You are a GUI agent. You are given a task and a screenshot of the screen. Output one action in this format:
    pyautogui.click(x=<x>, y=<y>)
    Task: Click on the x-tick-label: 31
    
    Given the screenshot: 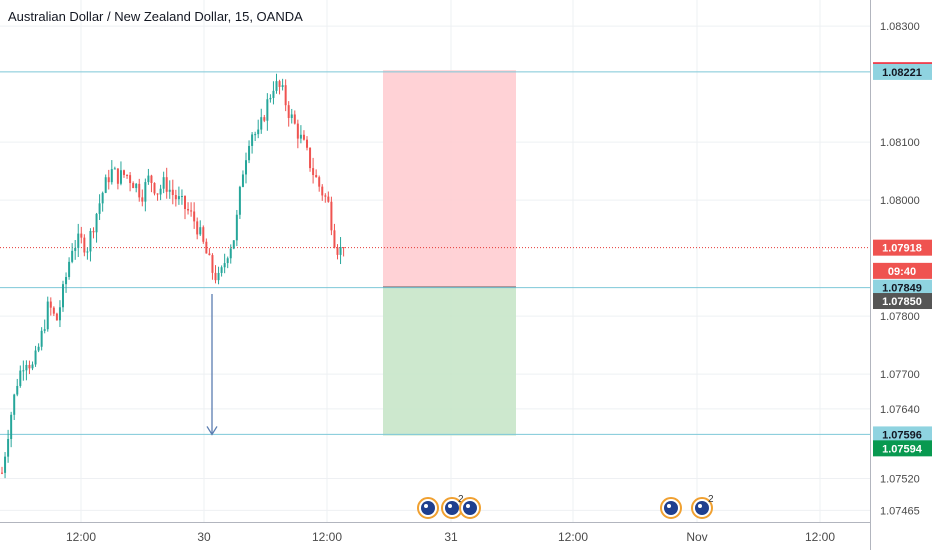 What is the action you would take?
    pyautogui.click(x=451, y=537)
    